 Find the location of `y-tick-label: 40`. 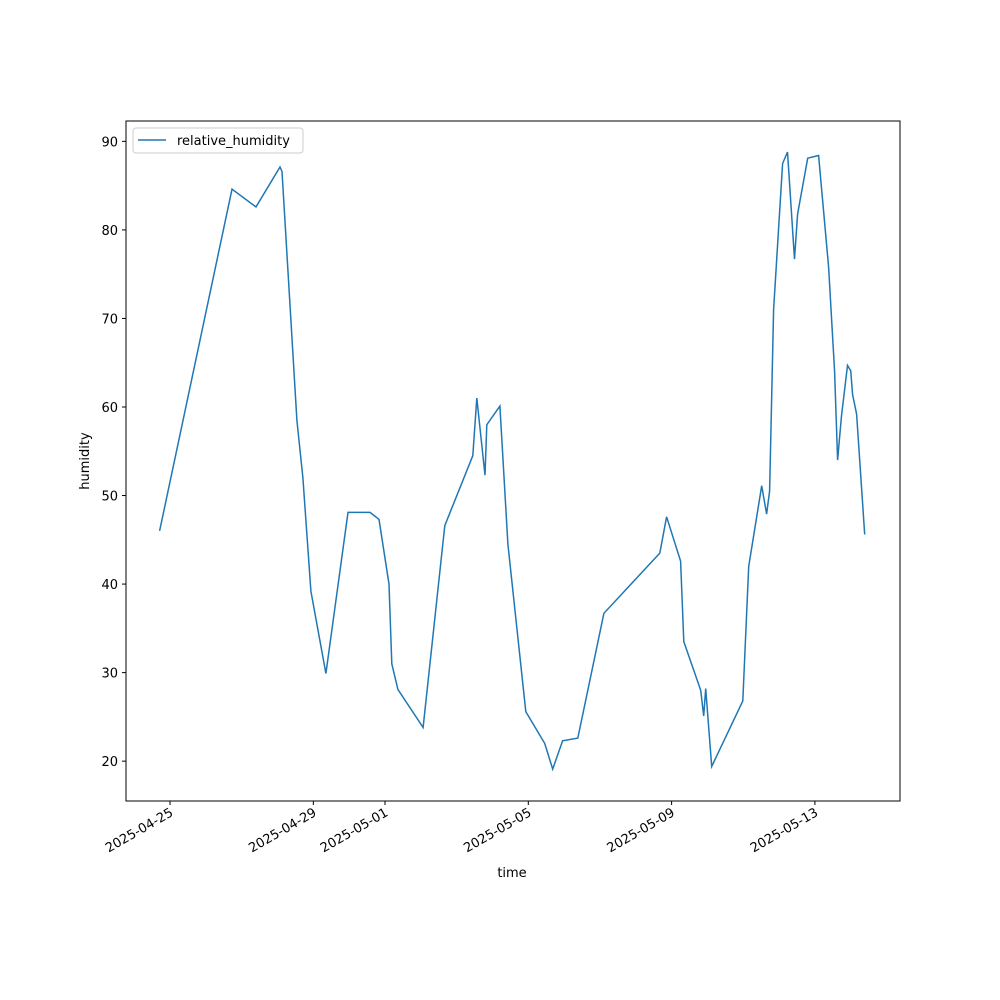

y-tick-label: 40 is located at coordinates (109, 585).